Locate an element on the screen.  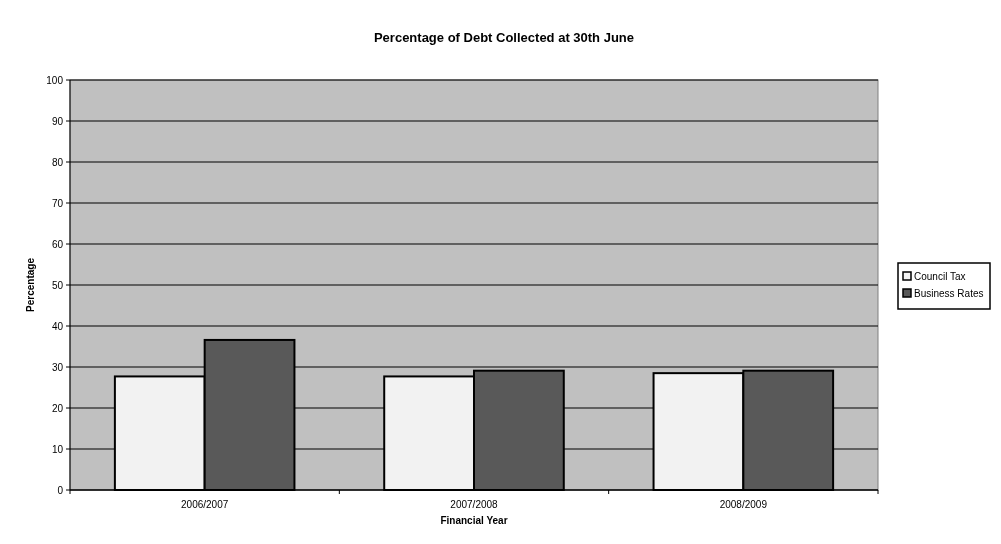
x-tick-label: 2006/2007 is located at coordinates (205, 504).